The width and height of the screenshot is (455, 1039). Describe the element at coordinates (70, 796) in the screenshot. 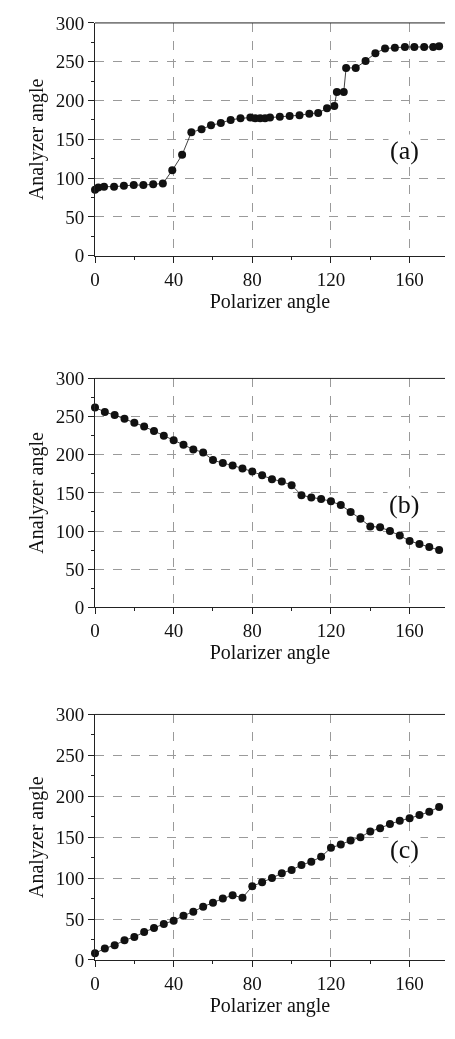

I see `y-tick-label: 200` at that location.